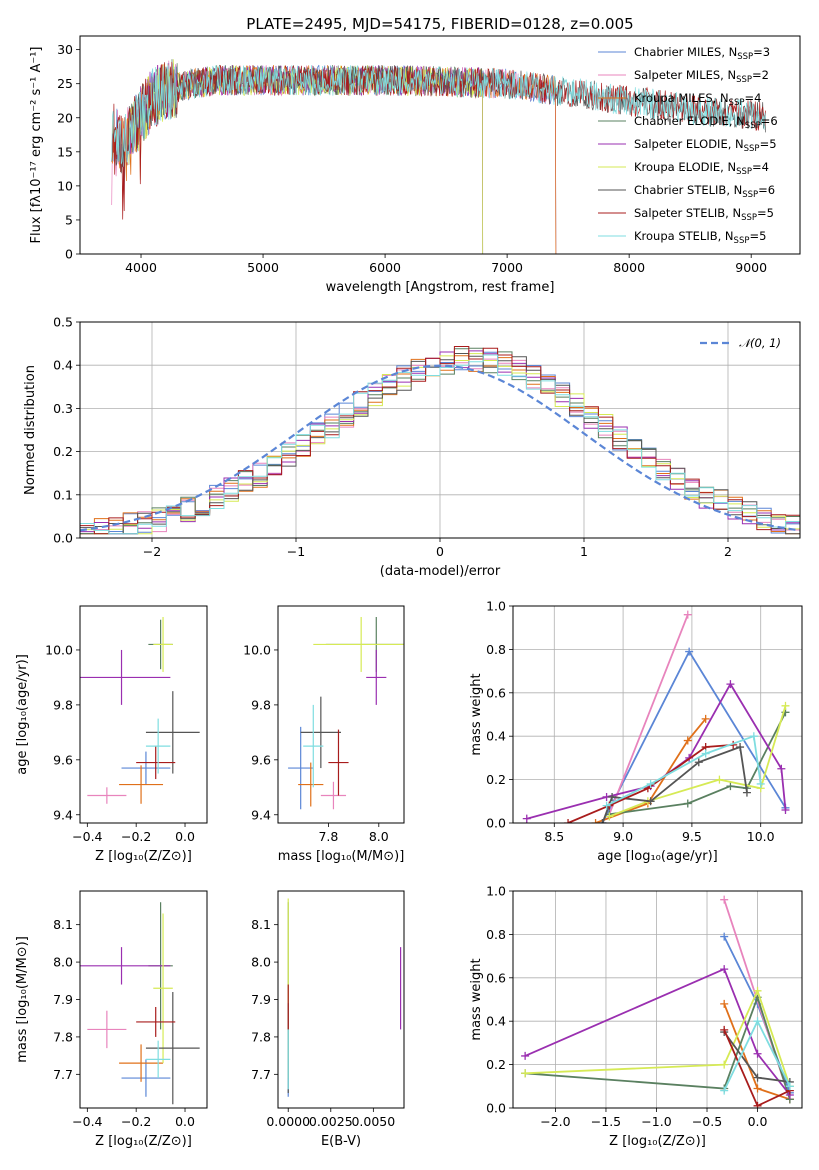  Describe the element at coordinates (152, 551) in the screenshot. I see `x-tick-label: −2` at that location.